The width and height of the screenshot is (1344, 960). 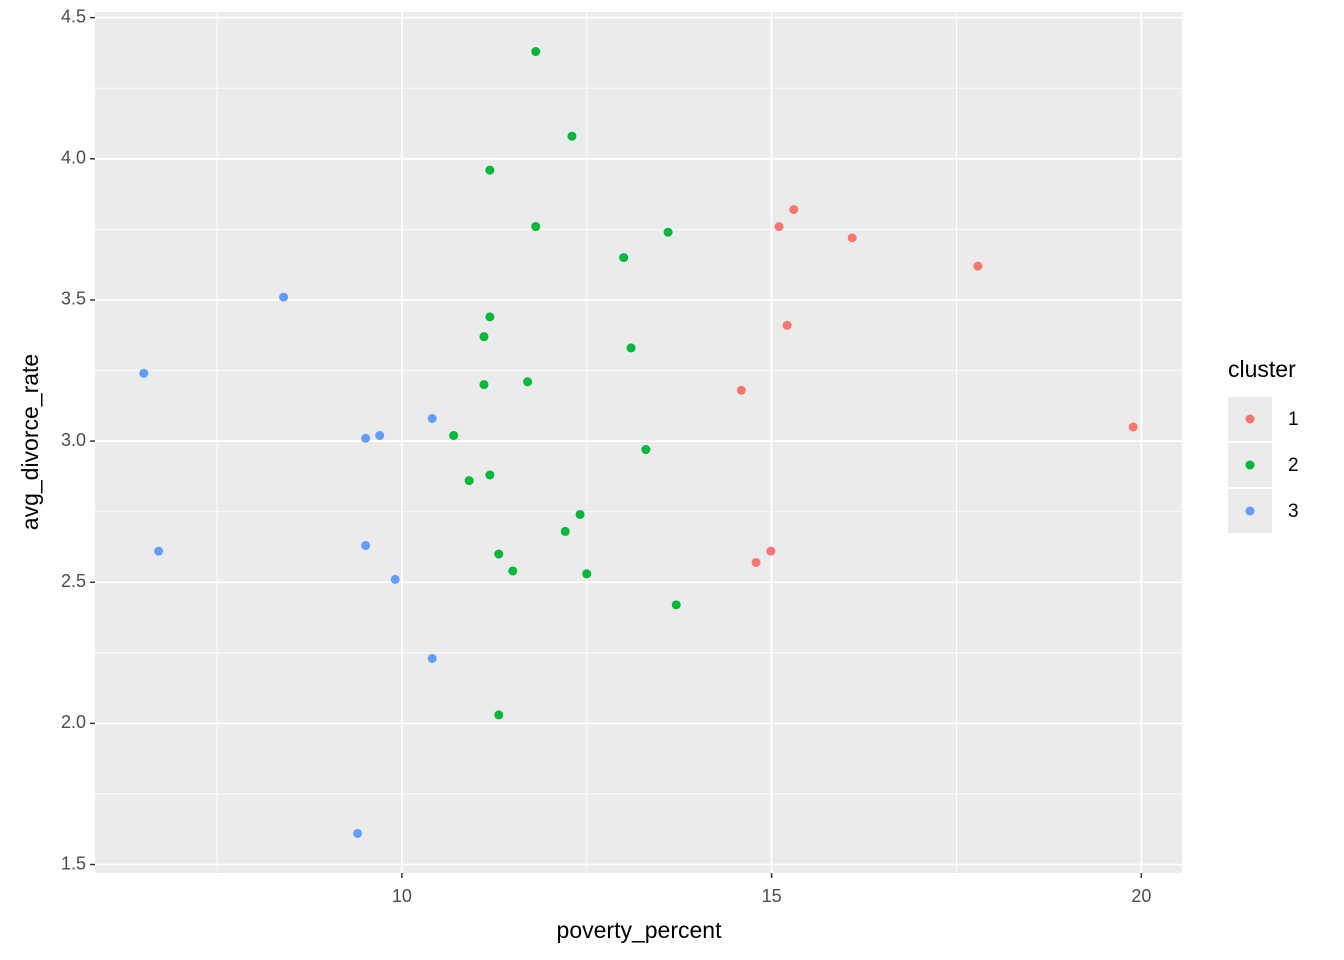 I want to click on legend-label: 2, so click(x=1293, y=465).